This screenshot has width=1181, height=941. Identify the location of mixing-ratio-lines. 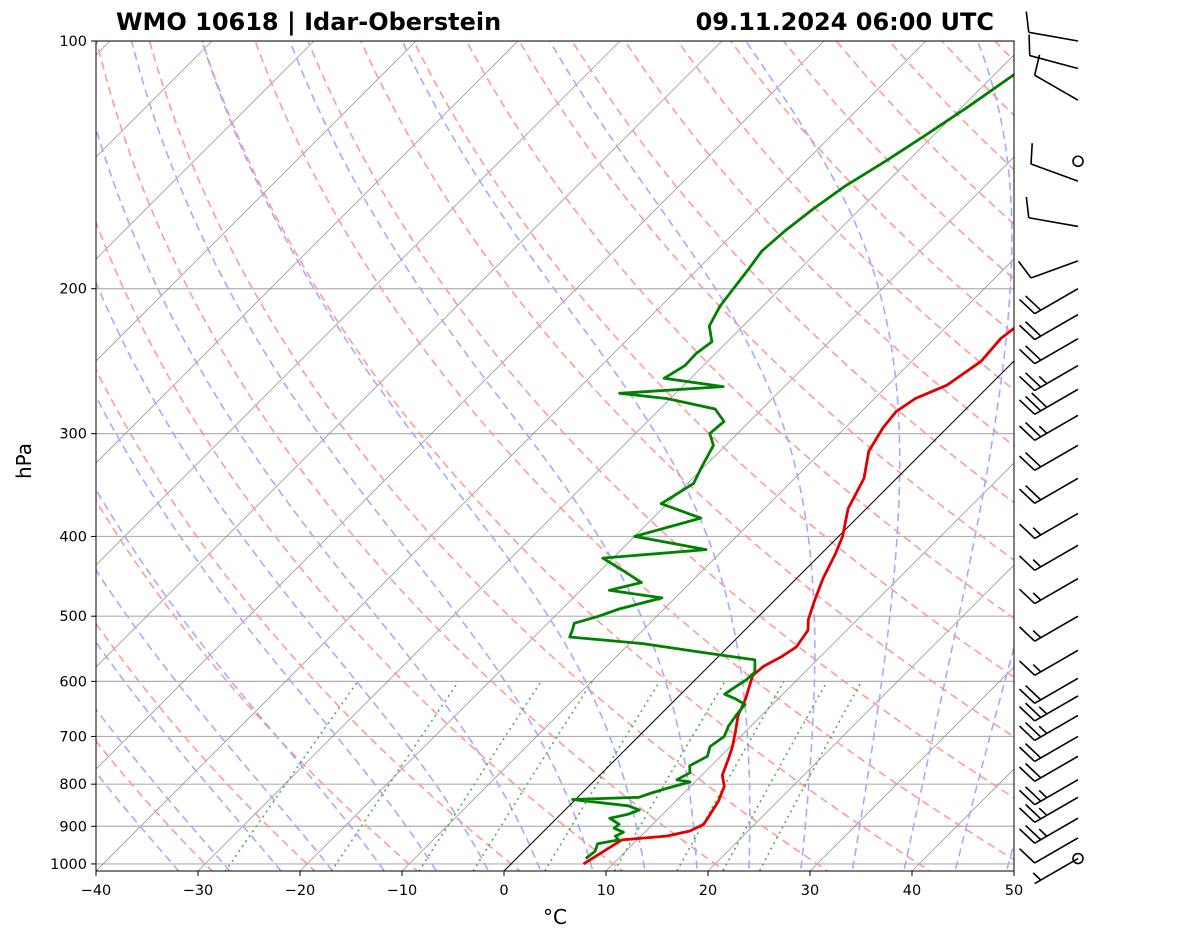
(543, 775).